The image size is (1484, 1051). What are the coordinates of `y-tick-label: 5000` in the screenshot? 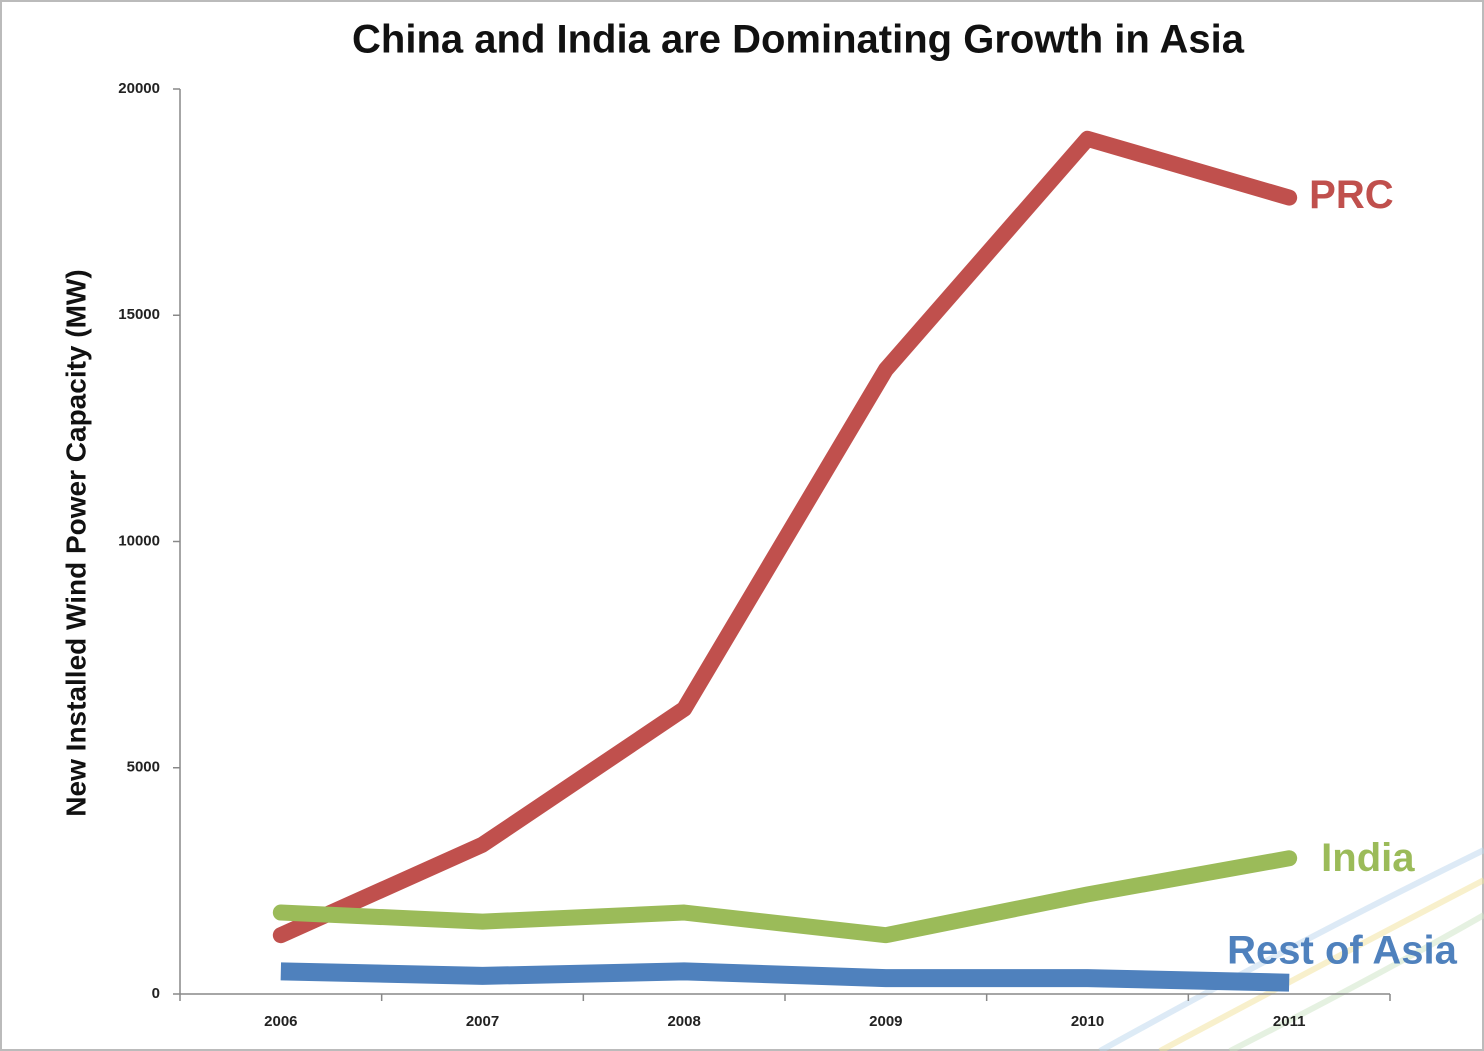 It's located at (143, 767).